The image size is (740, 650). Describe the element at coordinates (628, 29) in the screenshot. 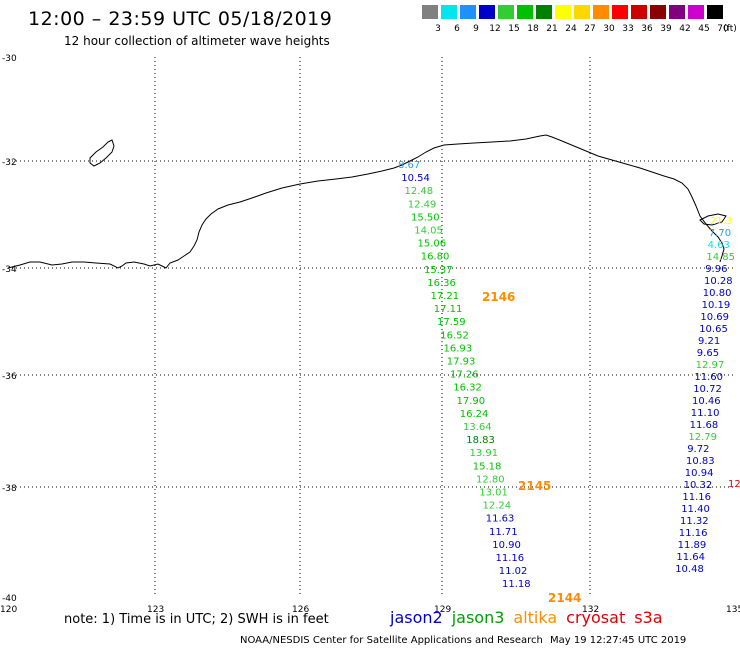

I see `legend-label: 33` at that location.